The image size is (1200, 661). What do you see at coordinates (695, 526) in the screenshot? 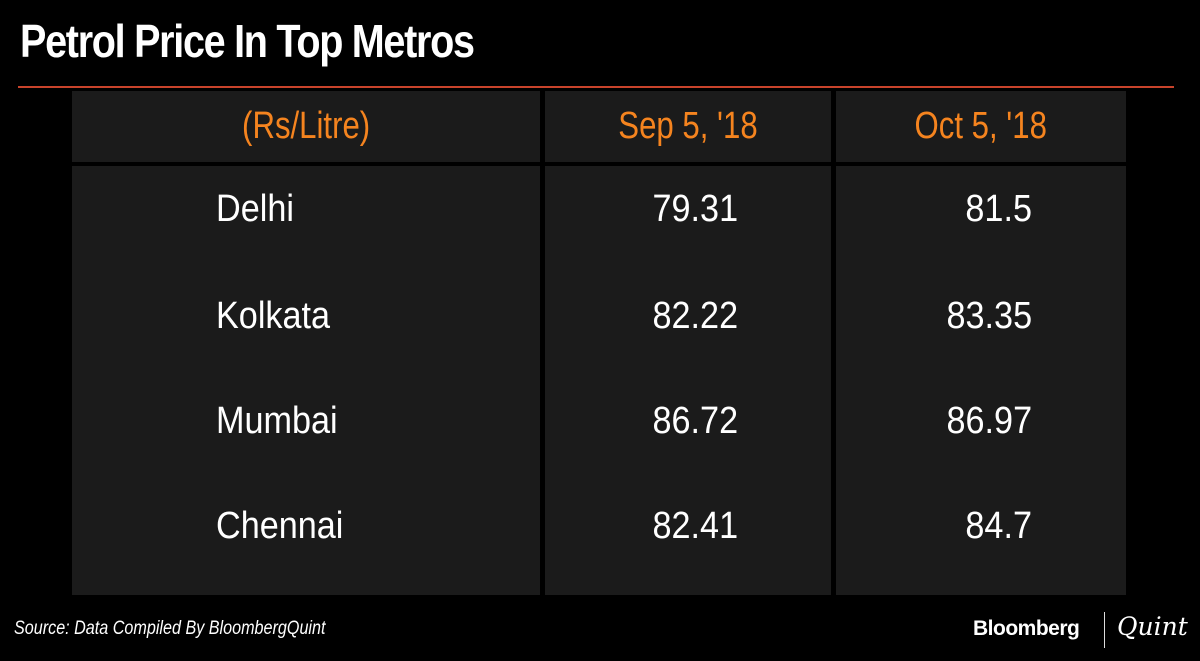
I see `sep-price: 82.41` at bounding box center [695, 526].